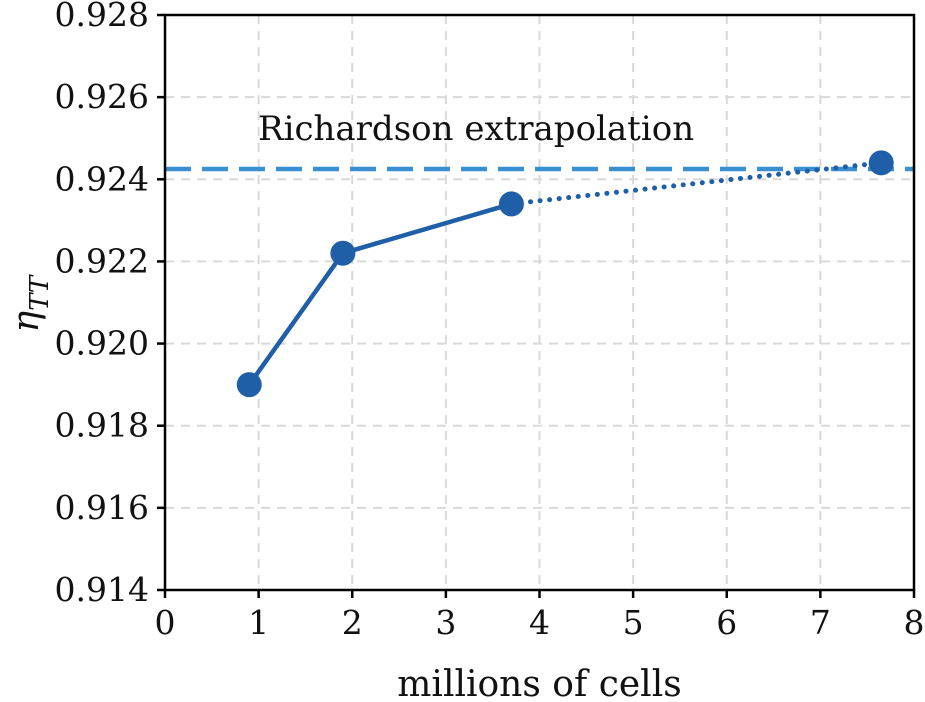  I want to click on y-tick-label: 0.916, so click(102, 507).